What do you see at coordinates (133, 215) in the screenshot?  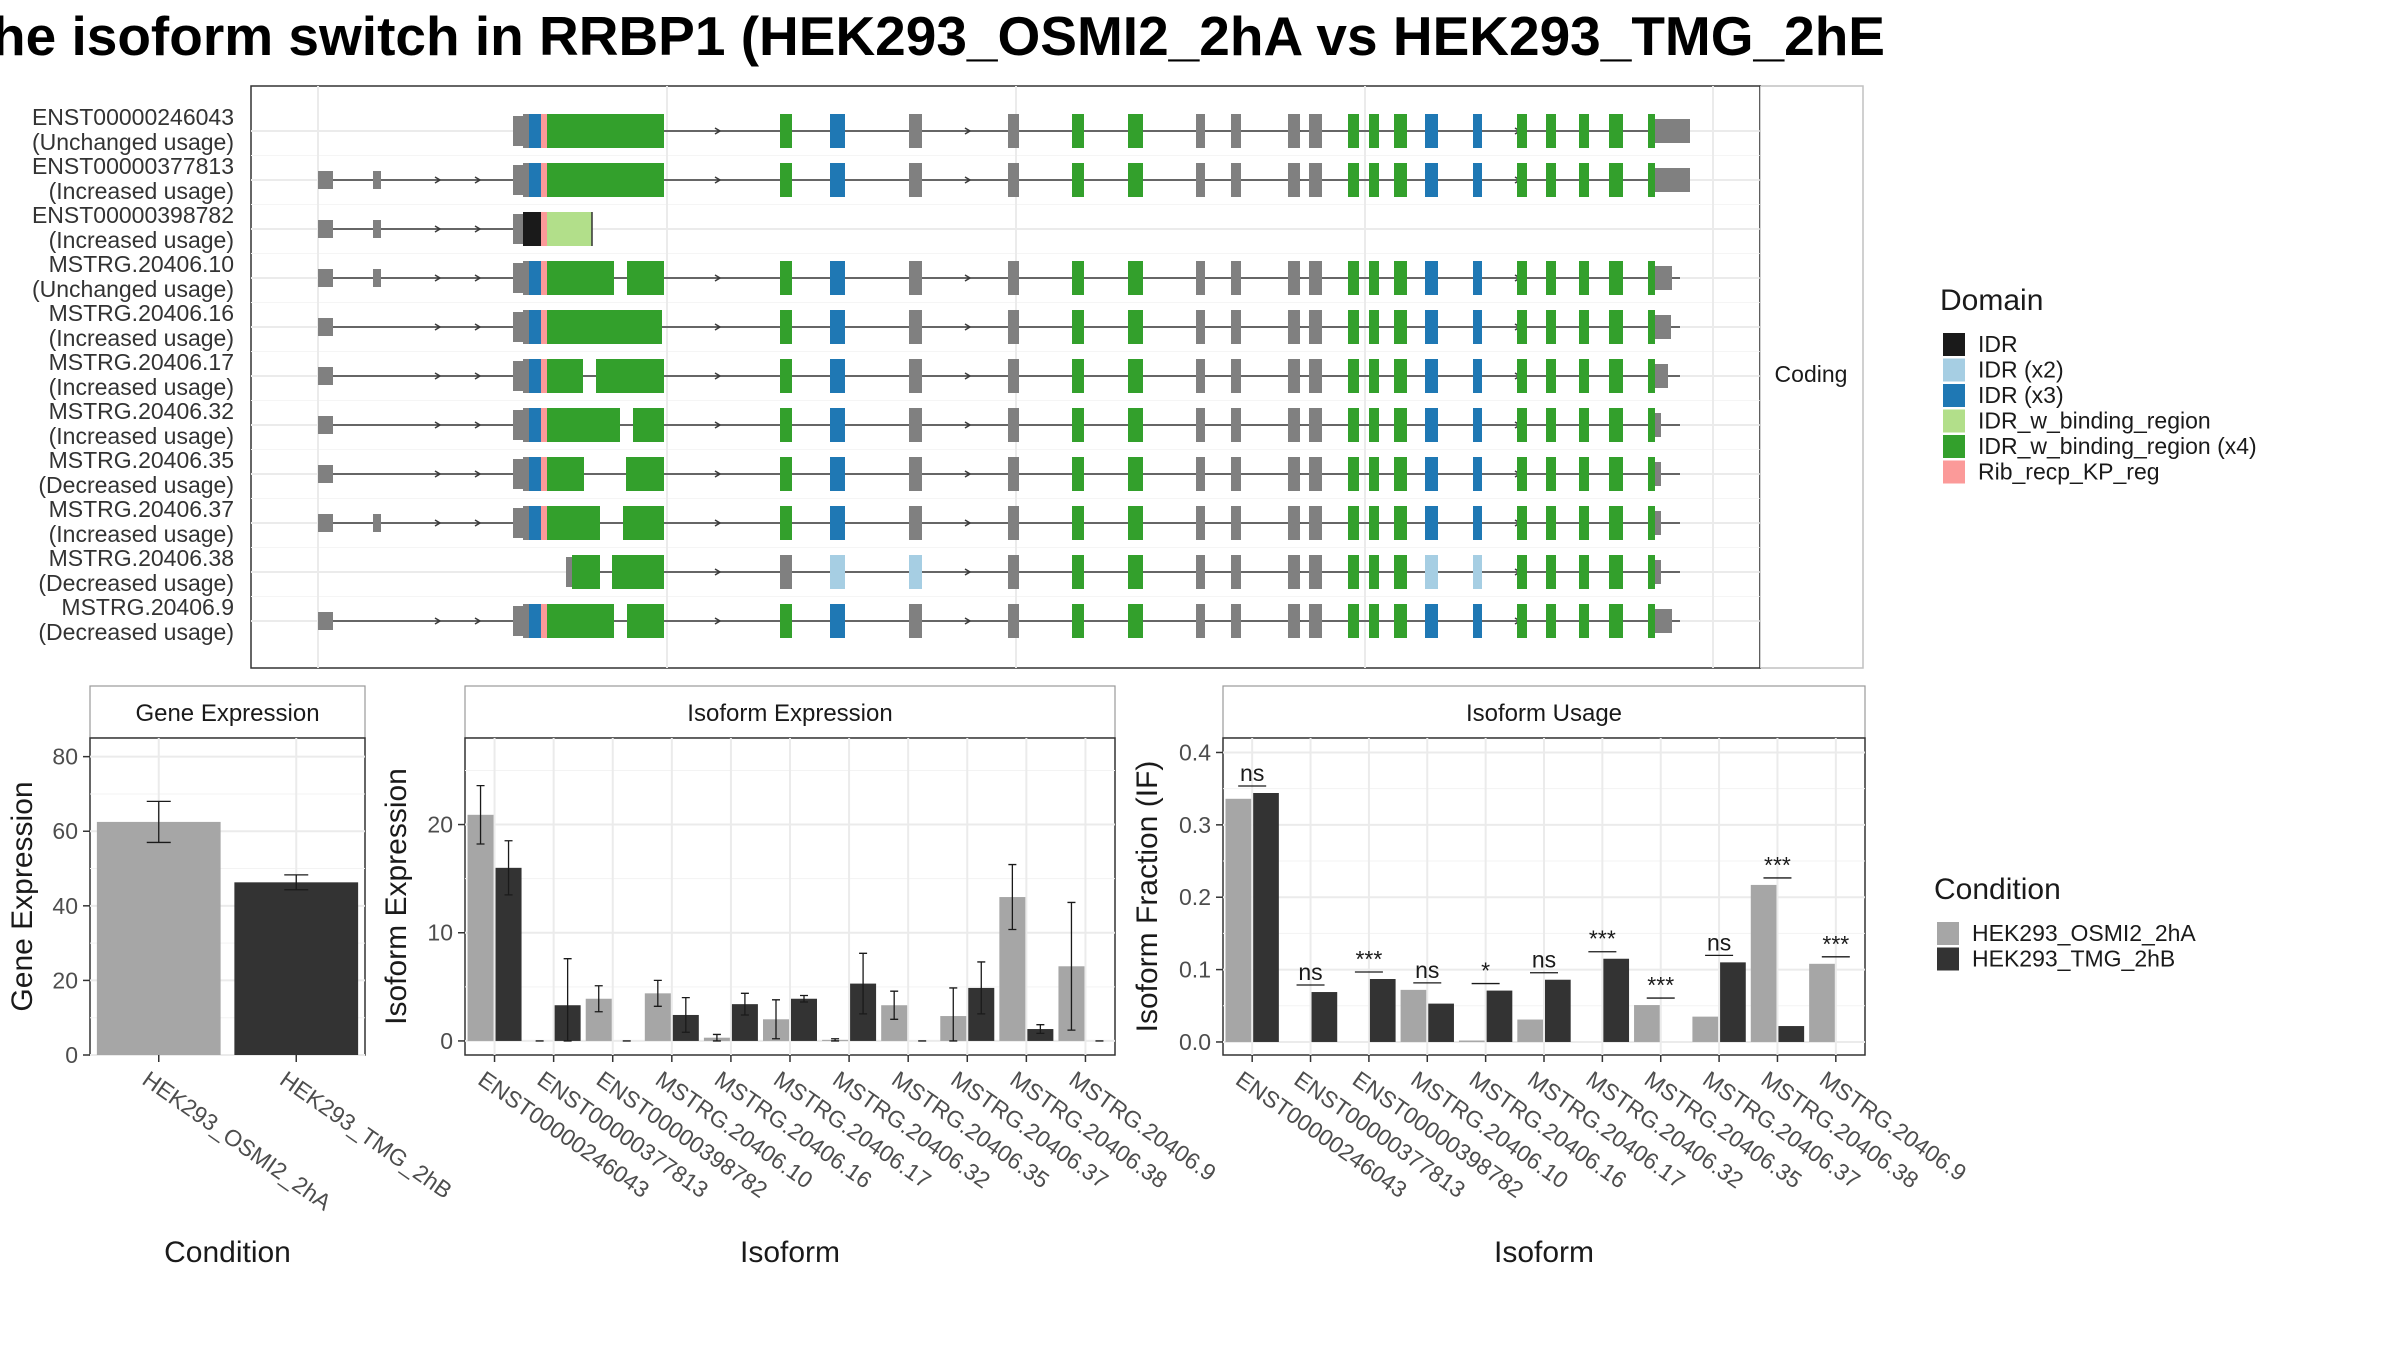 I see `transcript-id-label: ENST00000398782` at bounding box center [133, 215].